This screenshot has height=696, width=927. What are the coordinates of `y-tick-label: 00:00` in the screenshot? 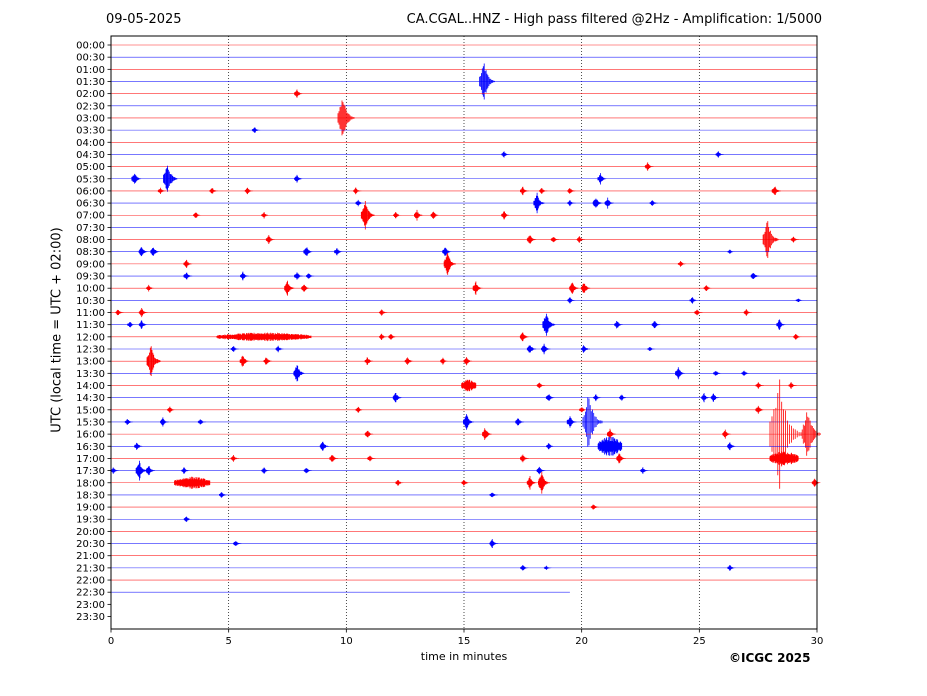 It's located at (90, 46).